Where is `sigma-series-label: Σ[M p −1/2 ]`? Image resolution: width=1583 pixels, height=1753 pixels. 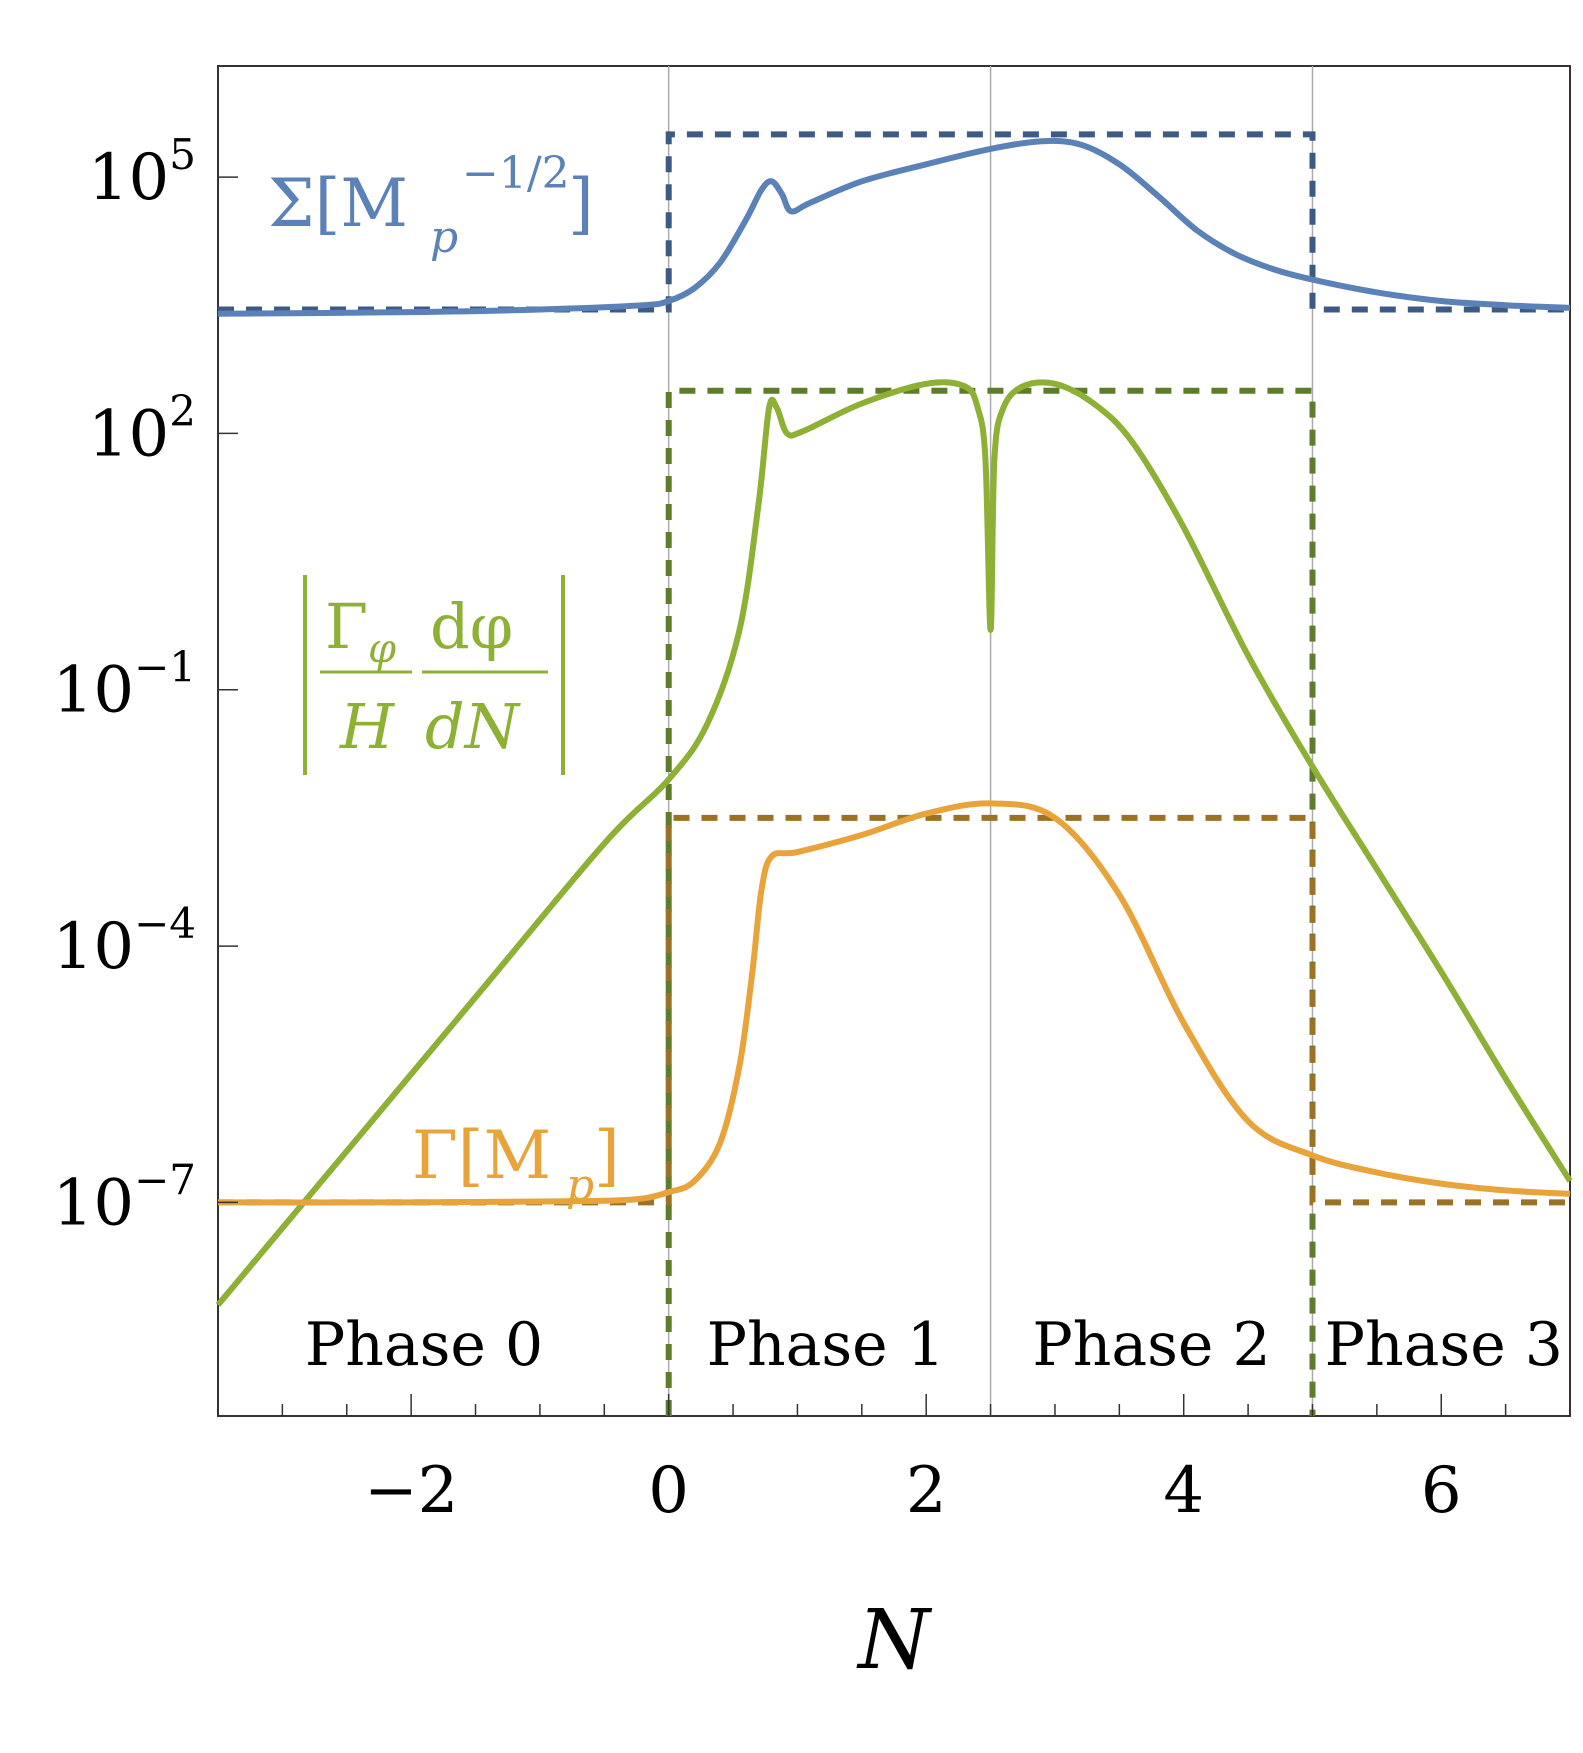 sigma-series-label: Σ[M p −1/2 ] is located at coordinates (431, 205).